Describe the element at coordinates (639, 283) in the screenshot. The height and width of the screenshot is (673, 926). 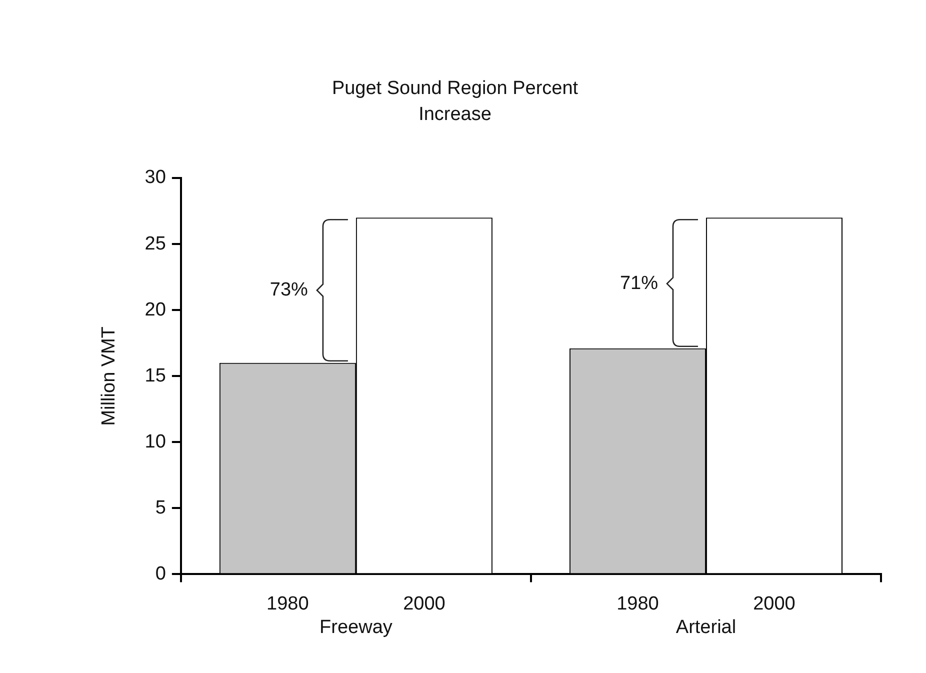
I see `annotation: 71%` at that location.